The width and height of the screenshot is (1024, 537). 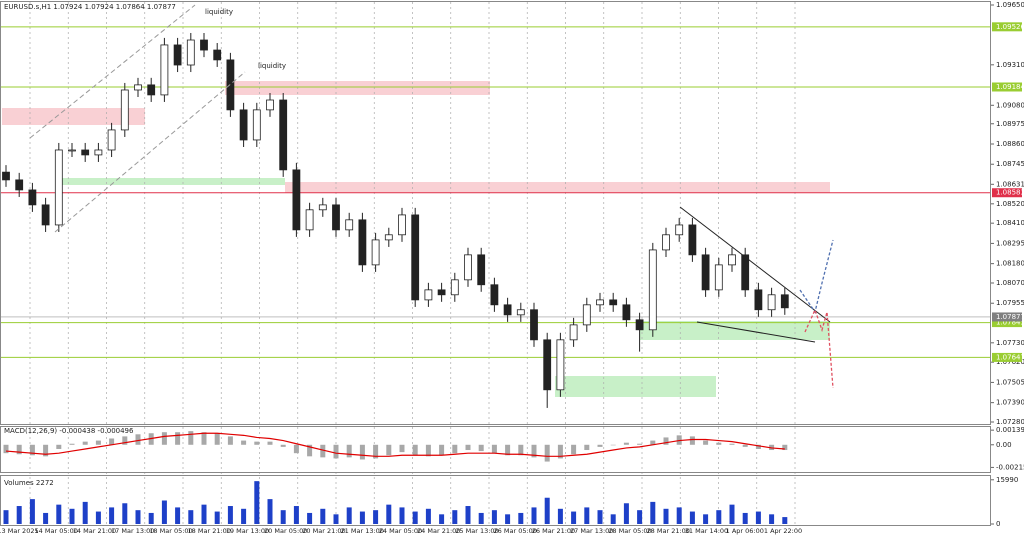 I want to click on y-tick-label: 1.09650, so click(x=1010, y=5).